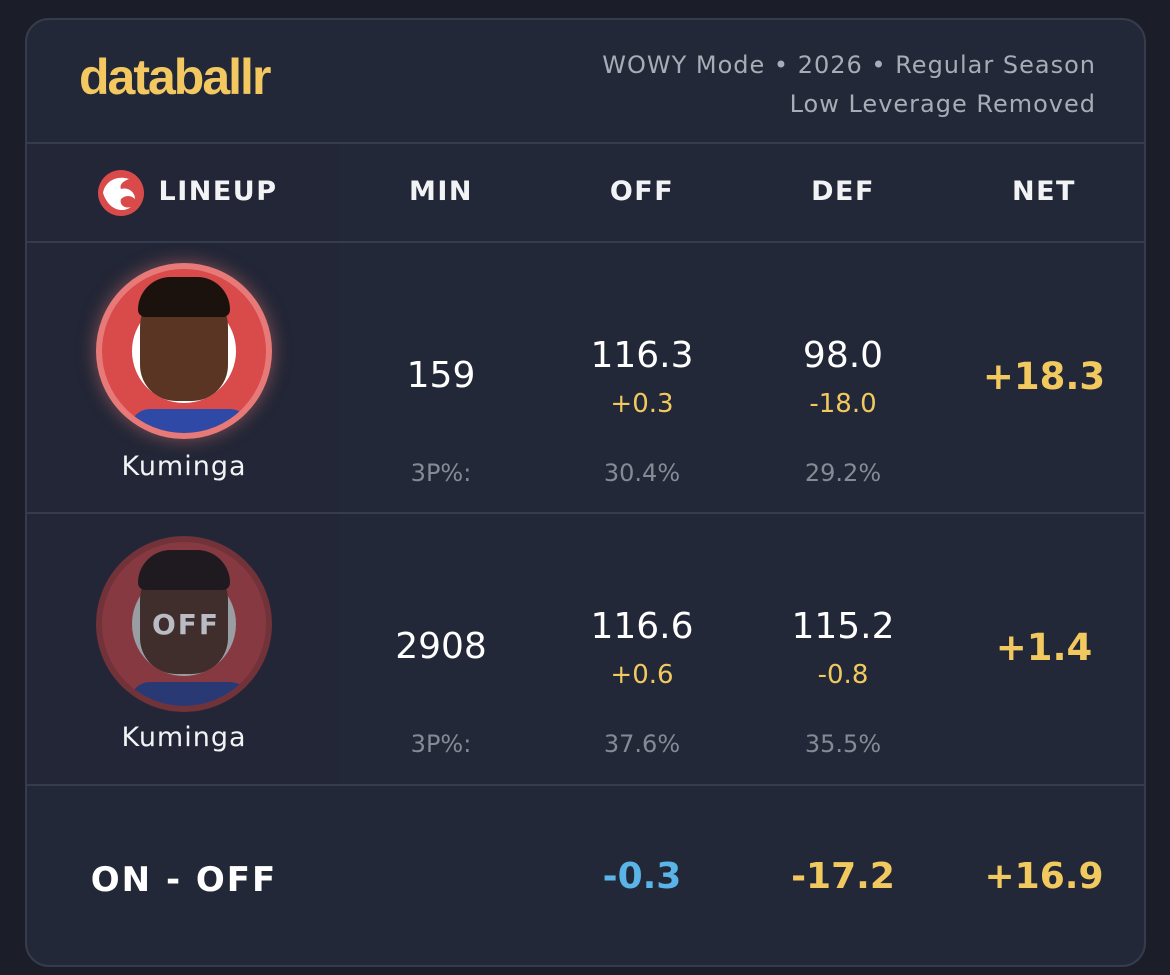  I want to click on def-3p-pct: 35.5%, so click(843, 744).